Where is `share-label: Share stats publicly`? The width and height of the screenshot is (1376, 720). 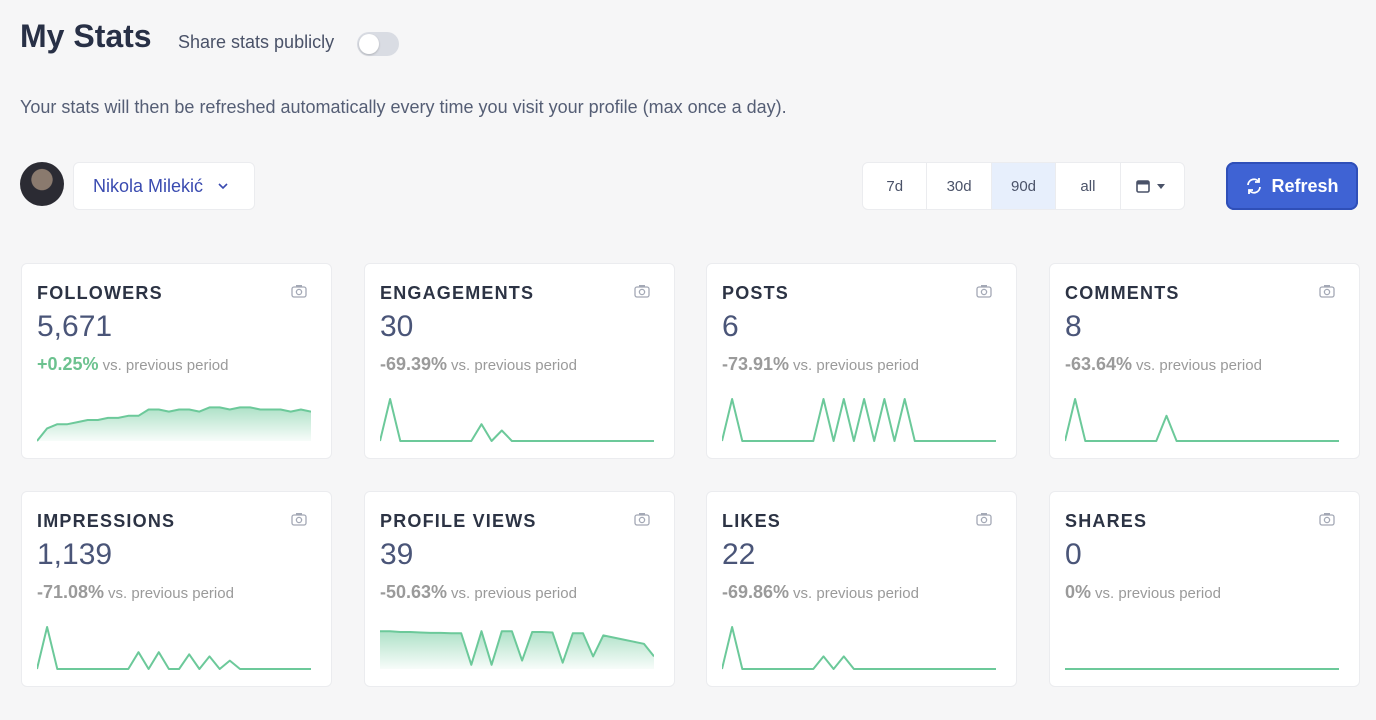 share-label: Share stats publicly is located at coordinates (256, 42).